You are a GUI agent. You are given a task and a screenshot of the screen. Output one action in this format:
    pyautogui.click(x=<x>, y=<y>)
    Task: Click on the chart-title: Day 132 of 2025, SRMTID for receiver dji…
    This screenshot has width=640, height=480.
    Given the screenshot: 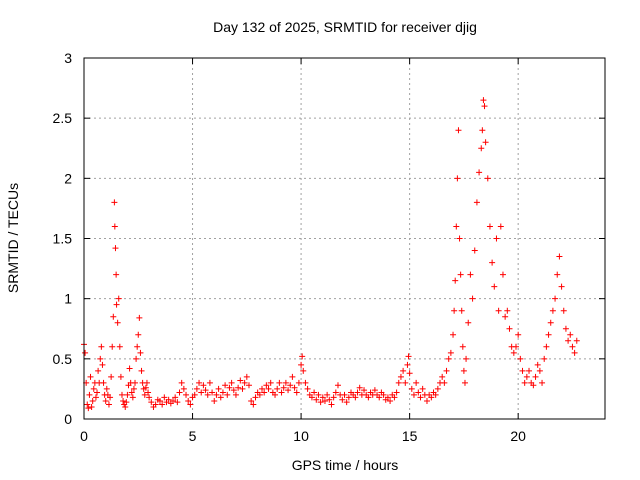 What is the action you would take?
    pyautogui.click(x=345, y=27)
    